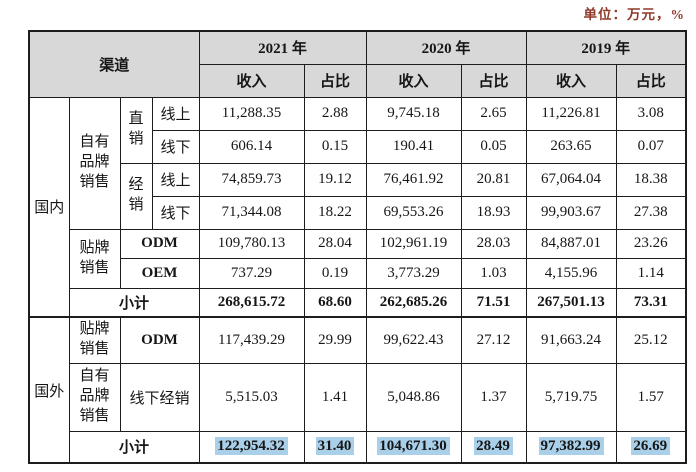  I want to click on cell-r4-v3: 28.03, so click(493, 243).